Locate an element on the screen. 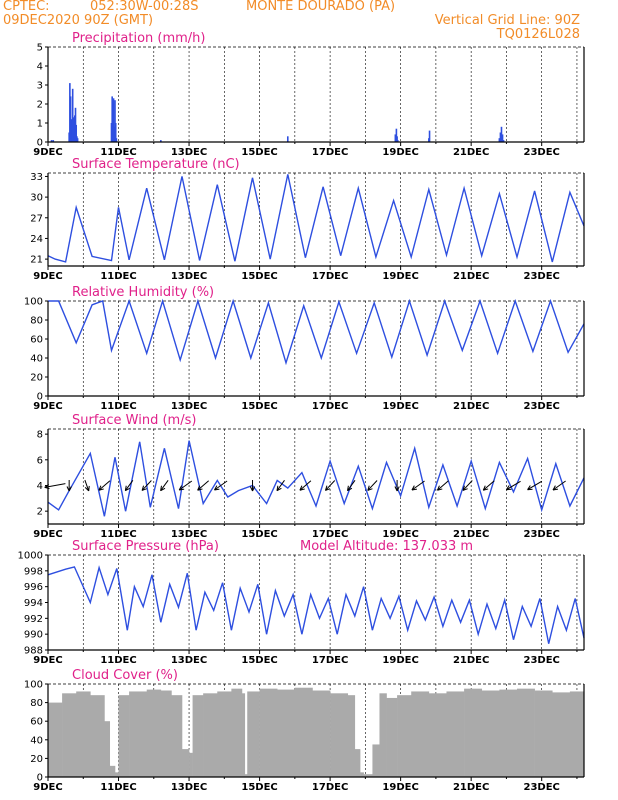 This screenshot has height=800, width=618. panel-title: Precipitation (mm/h) is located at coordinates (138, 38).